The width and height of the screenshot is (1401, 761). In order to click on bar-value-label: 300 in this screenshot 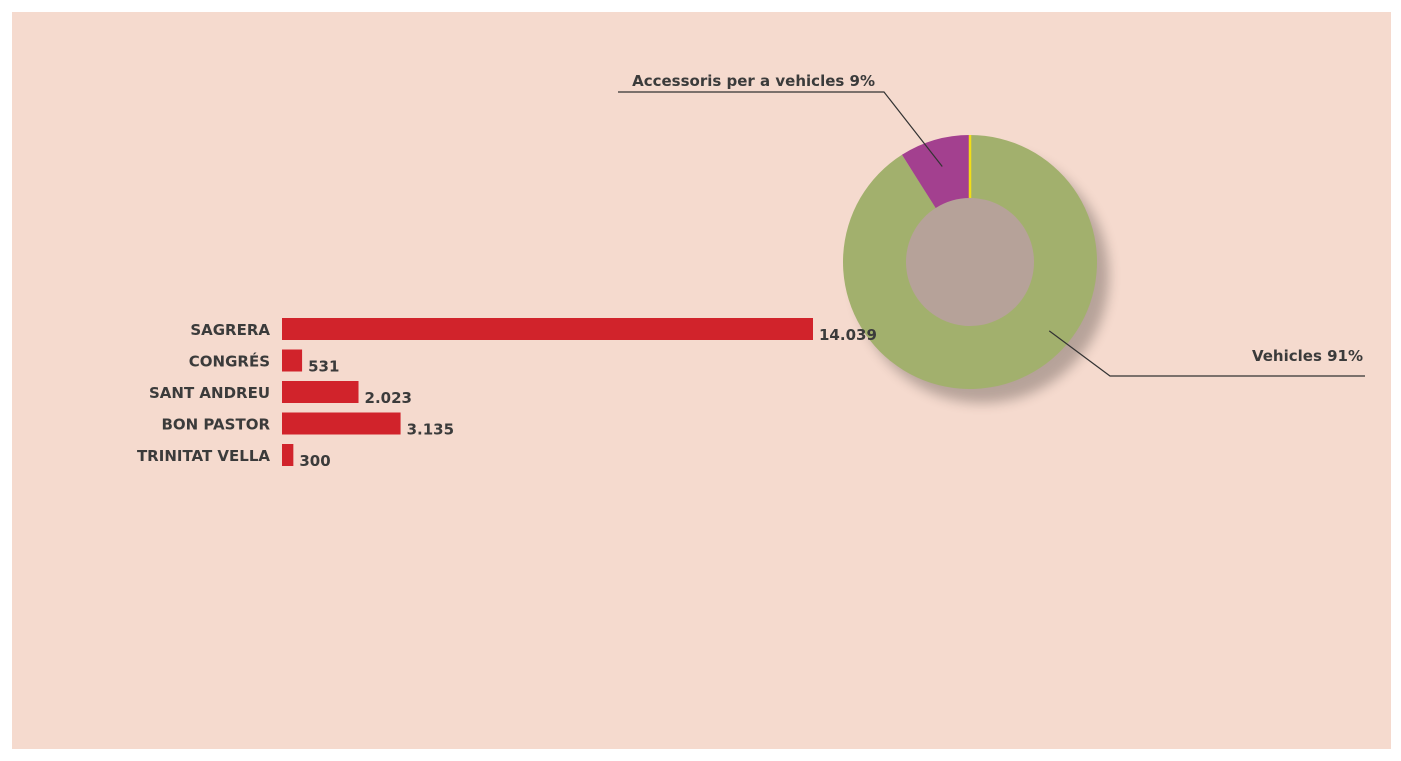, I will do `click(314, 461)`.